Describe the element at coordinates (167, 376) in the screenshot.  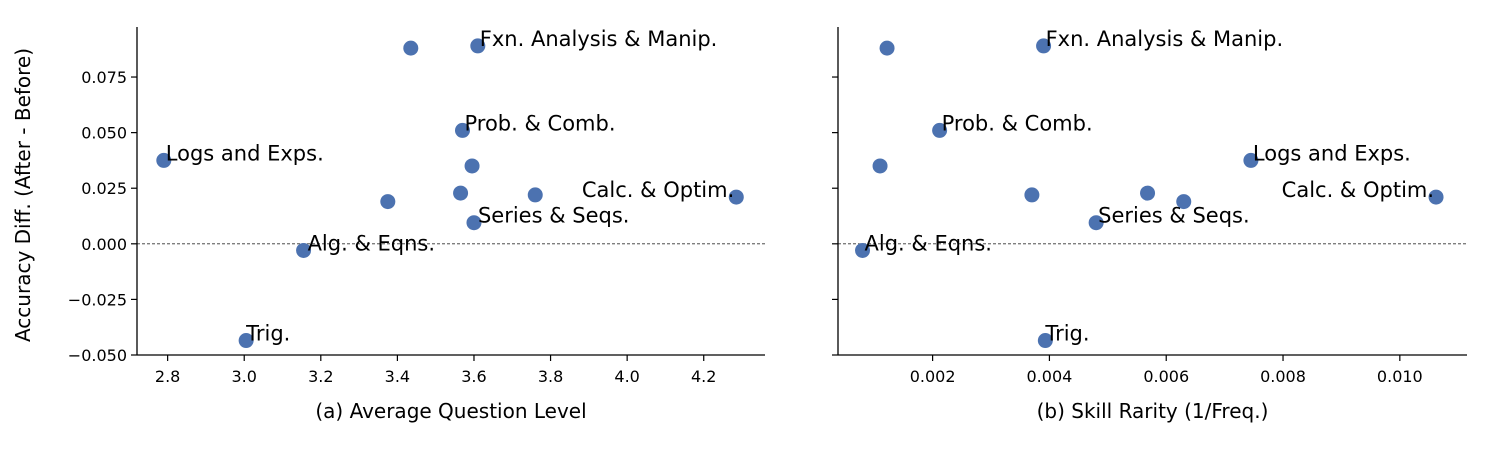
I see `x-tick-label: 2.8` at that location.